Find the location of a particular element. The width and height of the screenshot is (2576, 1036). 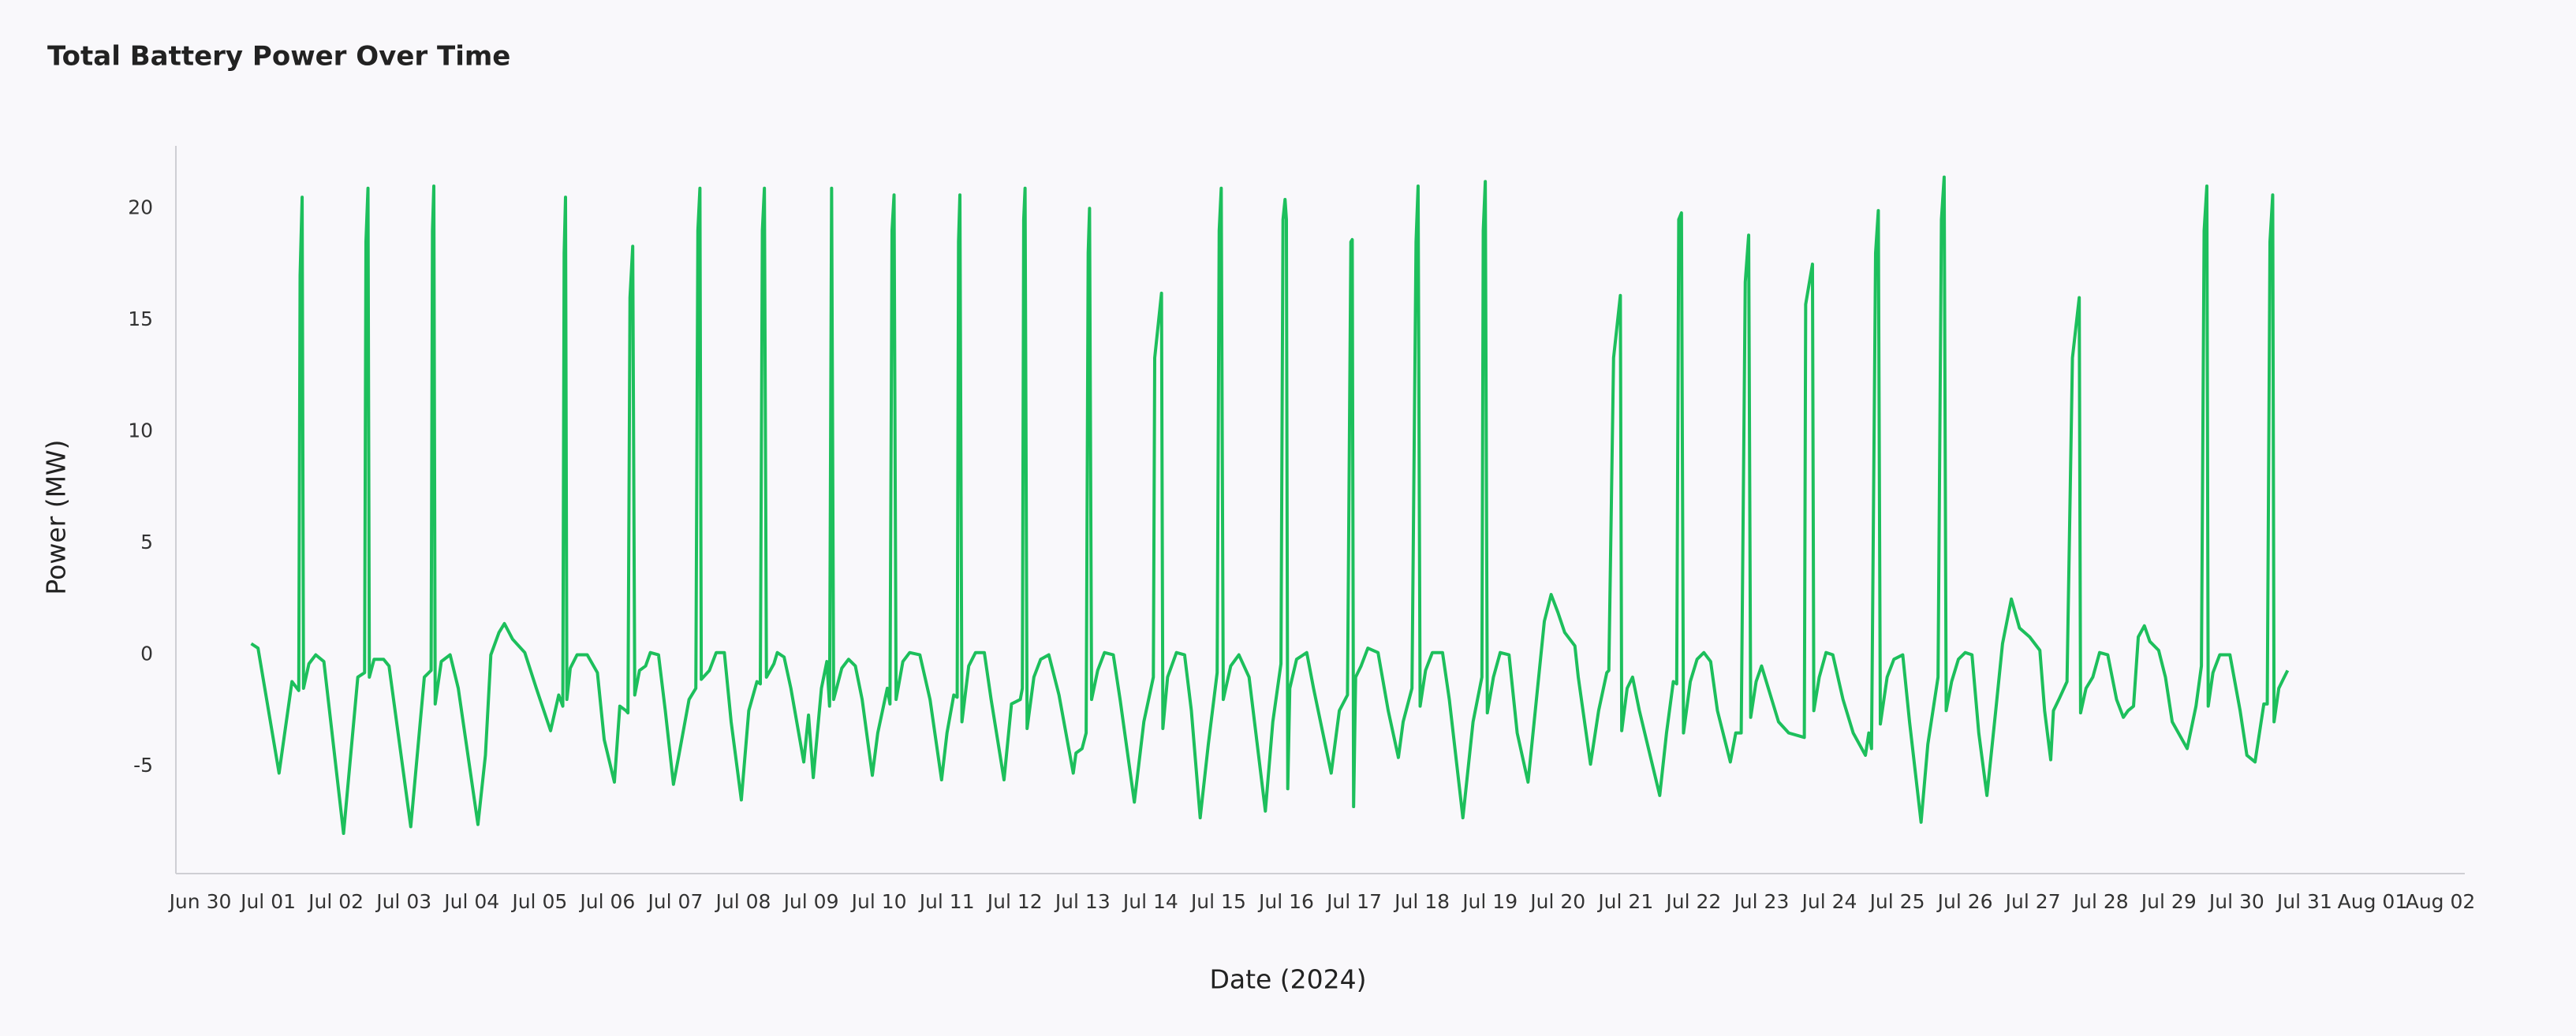

y-tick-label: 5 is located at coordinates (146, 542).